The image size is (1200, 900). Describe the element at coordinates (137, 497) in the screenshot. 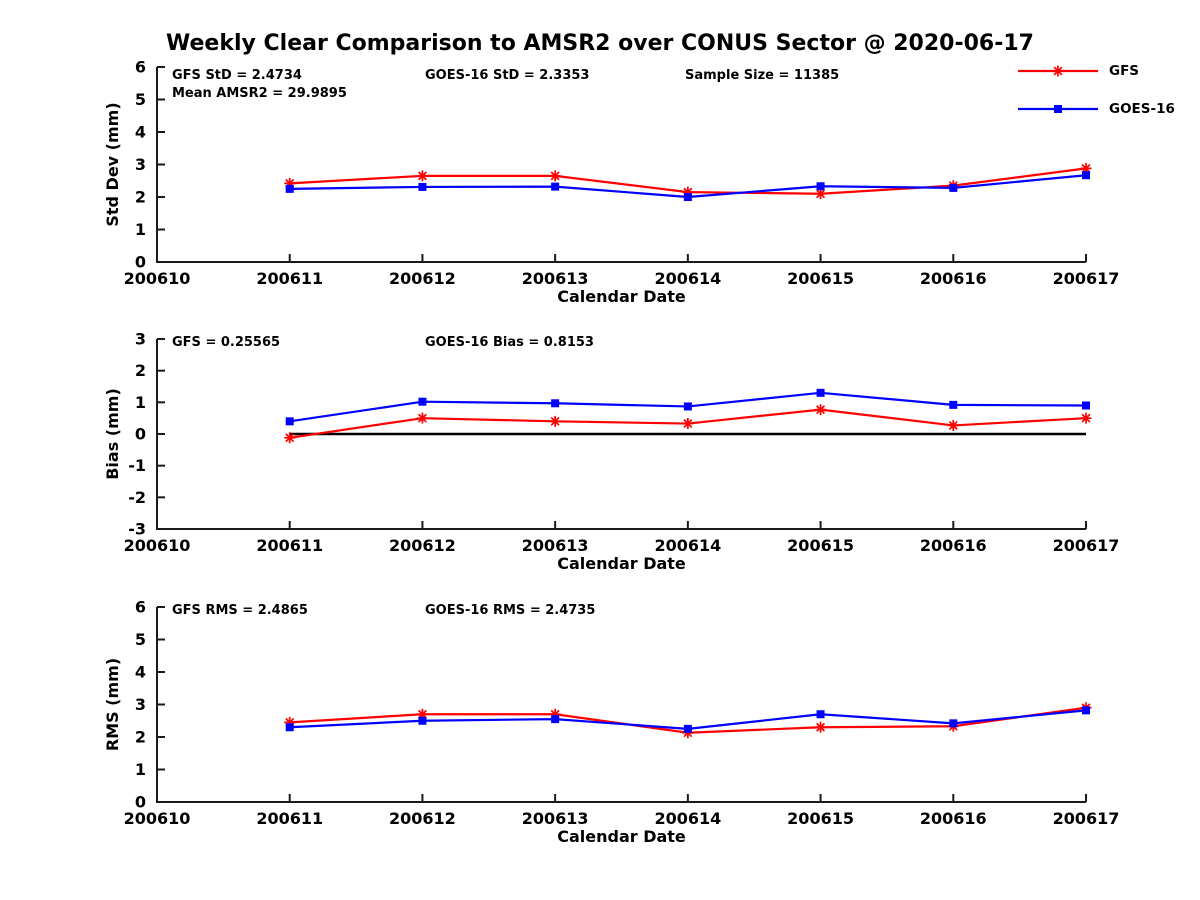

I see `y-axis-tick-label: -2` at that location.